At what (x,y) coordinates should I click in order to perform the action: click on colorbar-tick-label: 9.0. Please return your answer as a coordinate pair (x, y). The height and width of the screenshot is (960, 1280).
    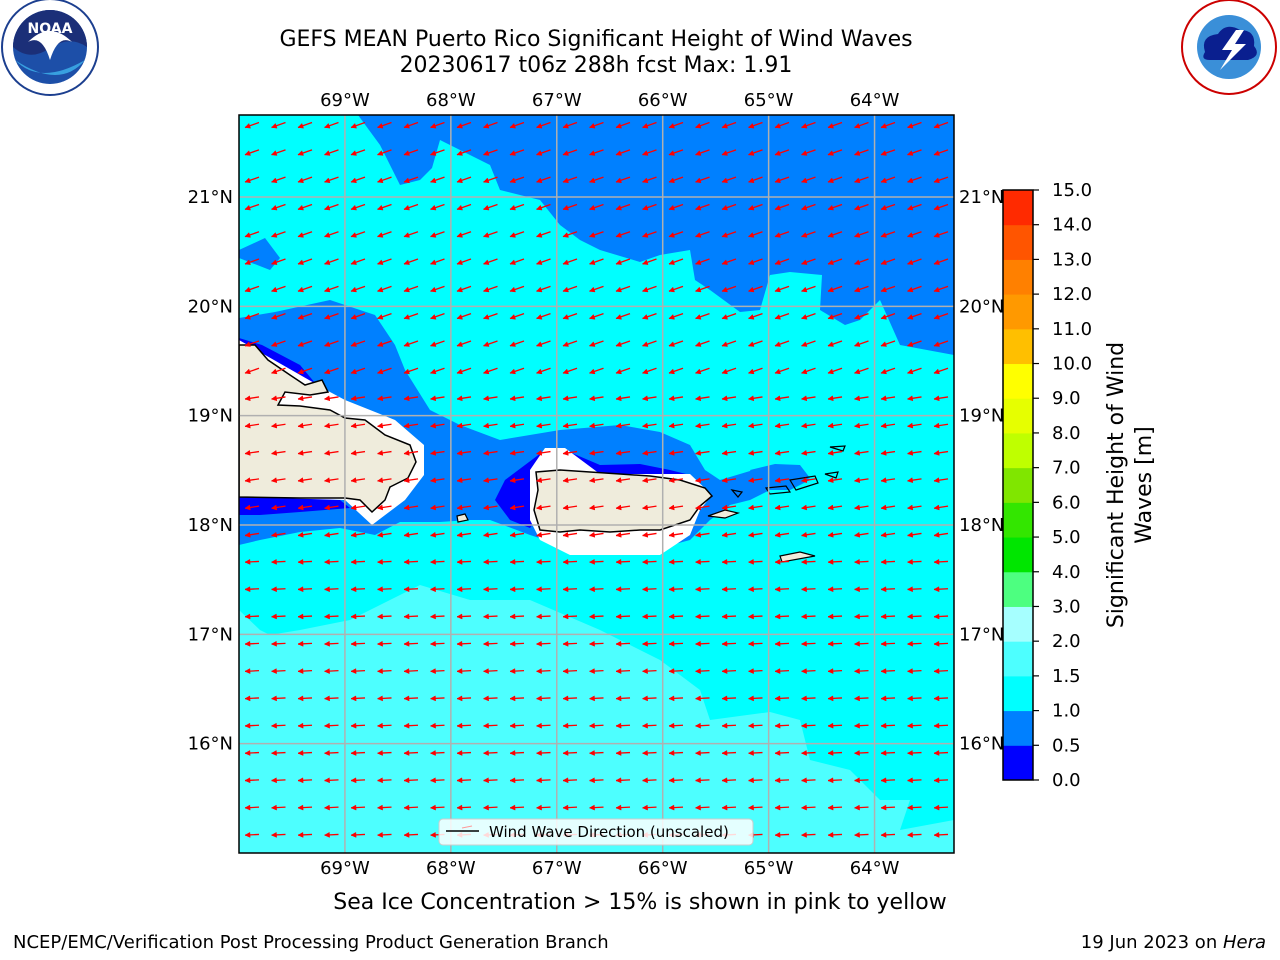
    Looking at the image, I should click on (1066, 398).